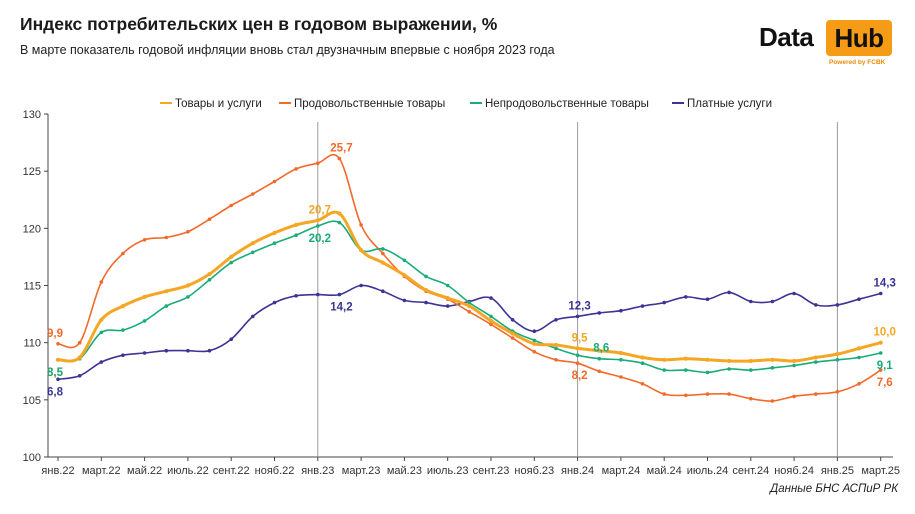  I want to click on data-label: 8,2, so click(580, 376).